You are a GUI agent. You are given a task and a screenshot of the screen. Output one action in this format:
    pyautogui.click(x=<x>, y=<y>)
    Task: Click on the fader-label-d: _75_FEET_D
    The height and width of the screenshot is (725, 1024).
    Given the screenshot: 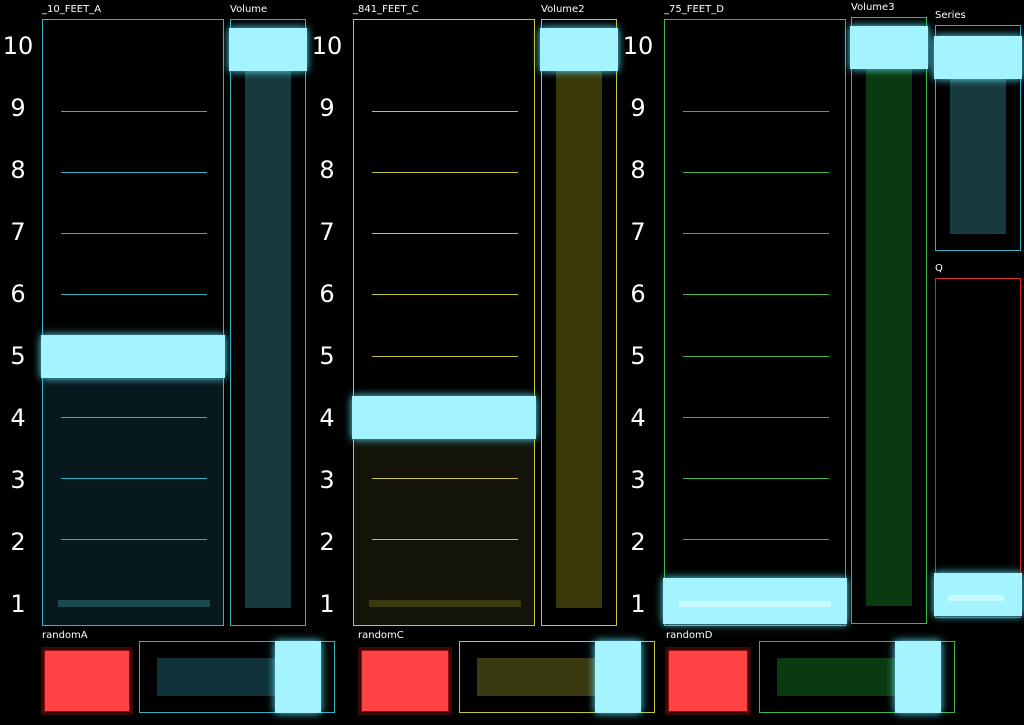 What is the action you would take?
    pyautogui.click(x=694, y=9)
    